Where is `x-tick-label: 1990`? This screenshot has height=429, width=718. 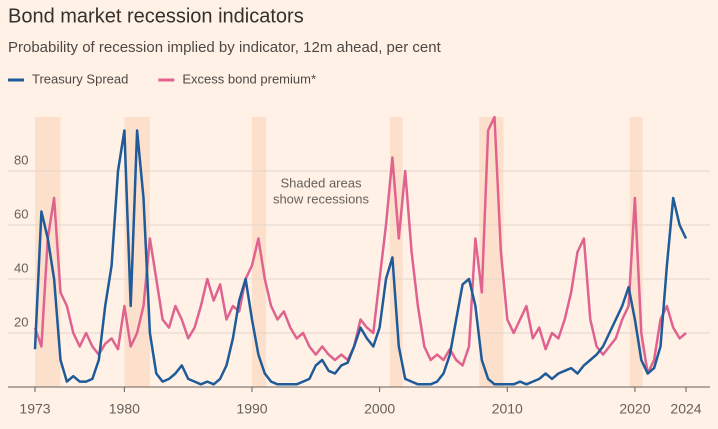
x-tick-label: 1990 is located at coordinates (251, 409).